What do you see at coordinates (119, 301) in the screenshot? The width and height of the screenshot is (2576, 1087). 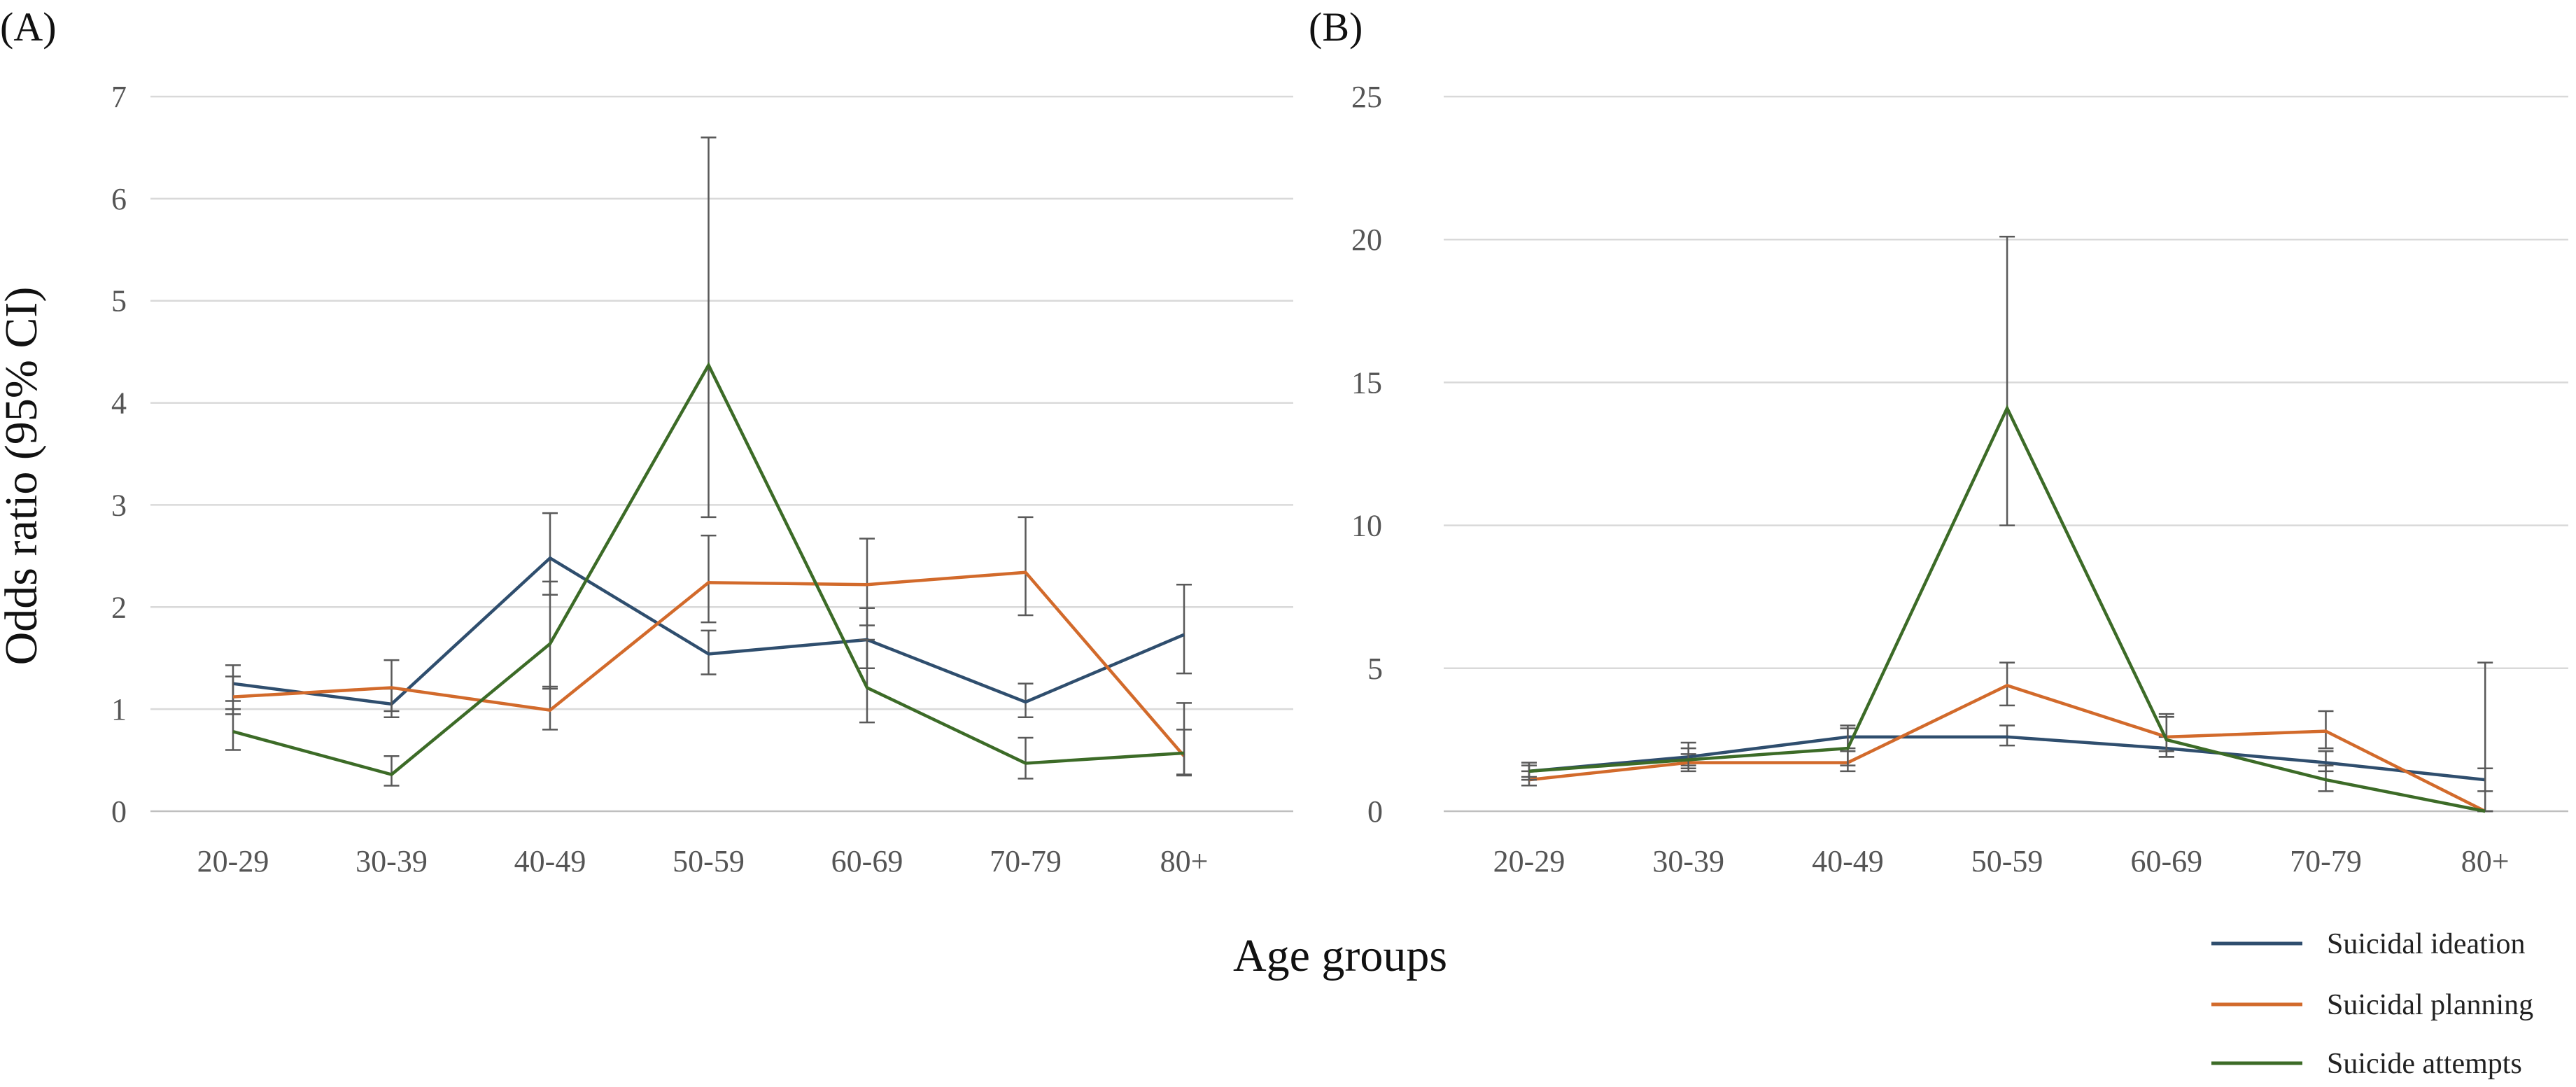 I see `panel-a-y-tick-label: 5` at bounding box center [119, 301].